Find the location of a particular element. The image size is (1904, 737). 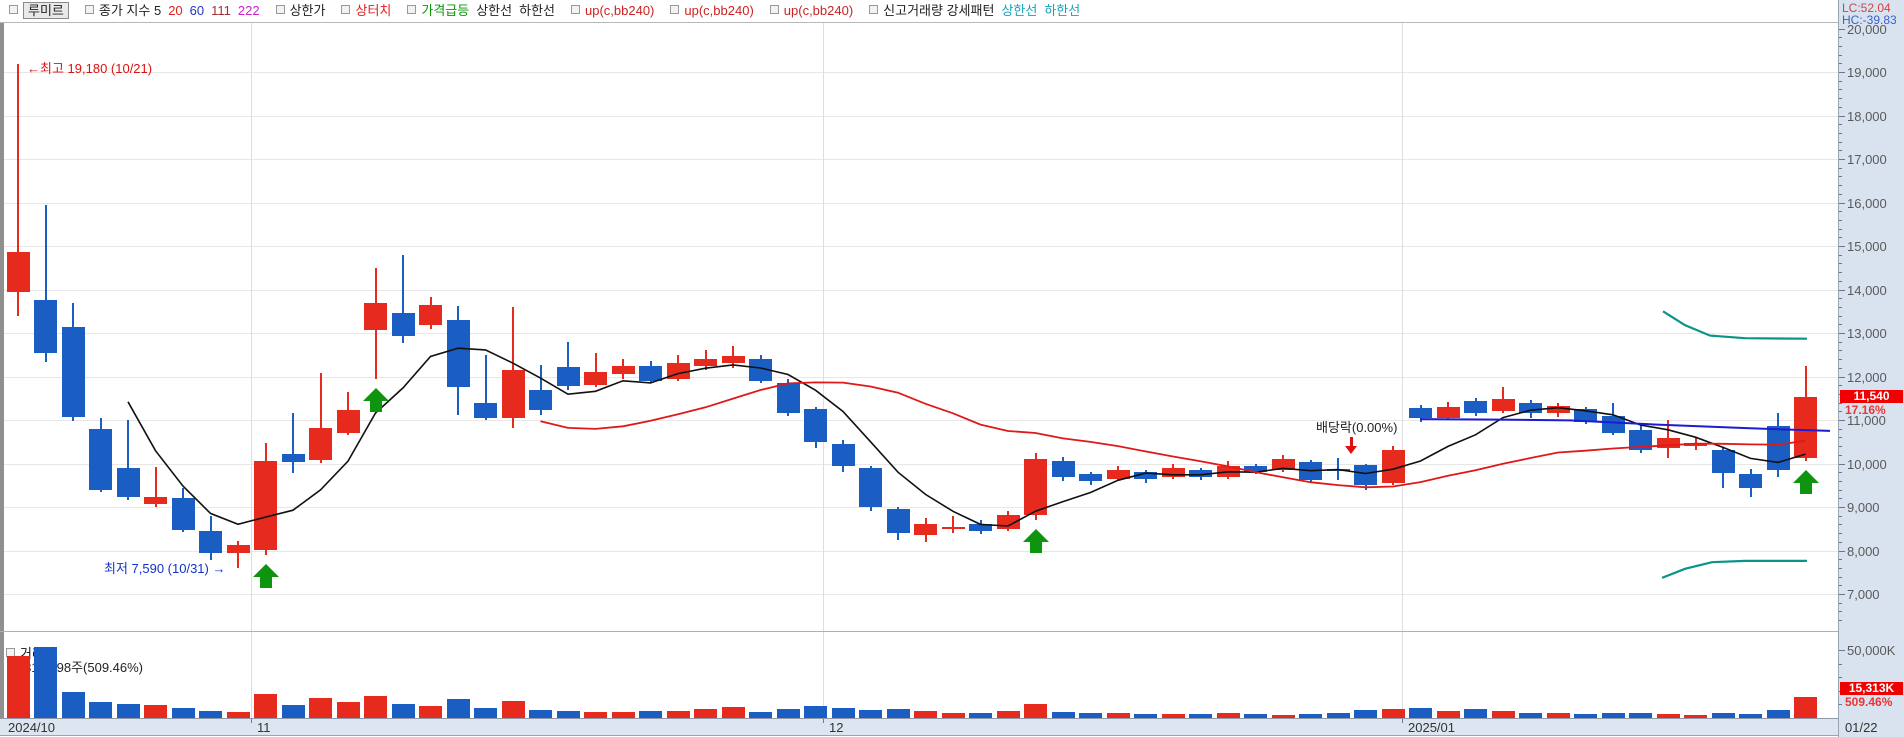

toolbar-item-5: up(c,bb240) is located at coordinates (616, 10).